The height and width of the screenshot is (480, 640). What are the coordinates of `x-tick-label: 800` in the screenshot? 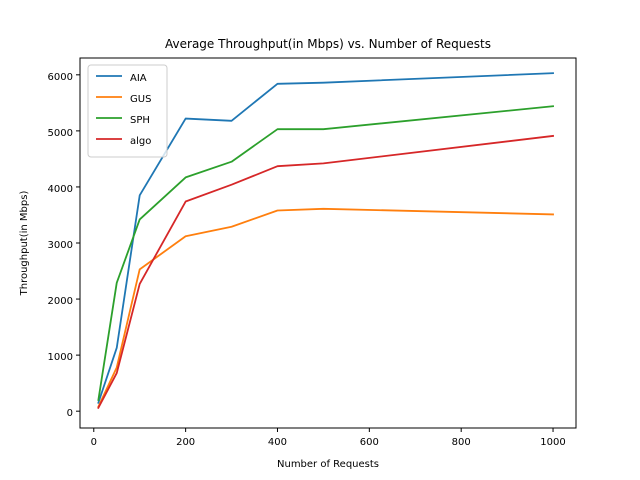 It's located at (461, 442).